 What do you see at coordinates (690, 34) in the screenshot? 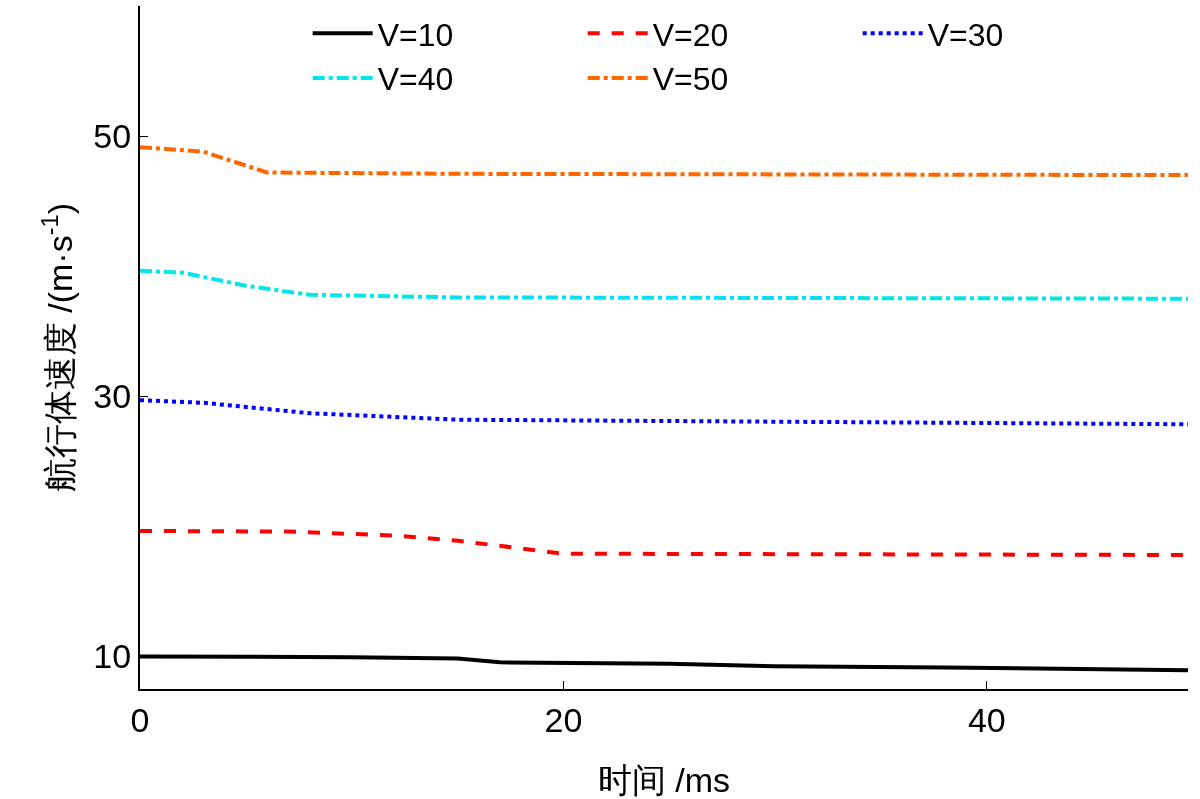
I see `legend-label: V=20` at bounding box center [690, 34].